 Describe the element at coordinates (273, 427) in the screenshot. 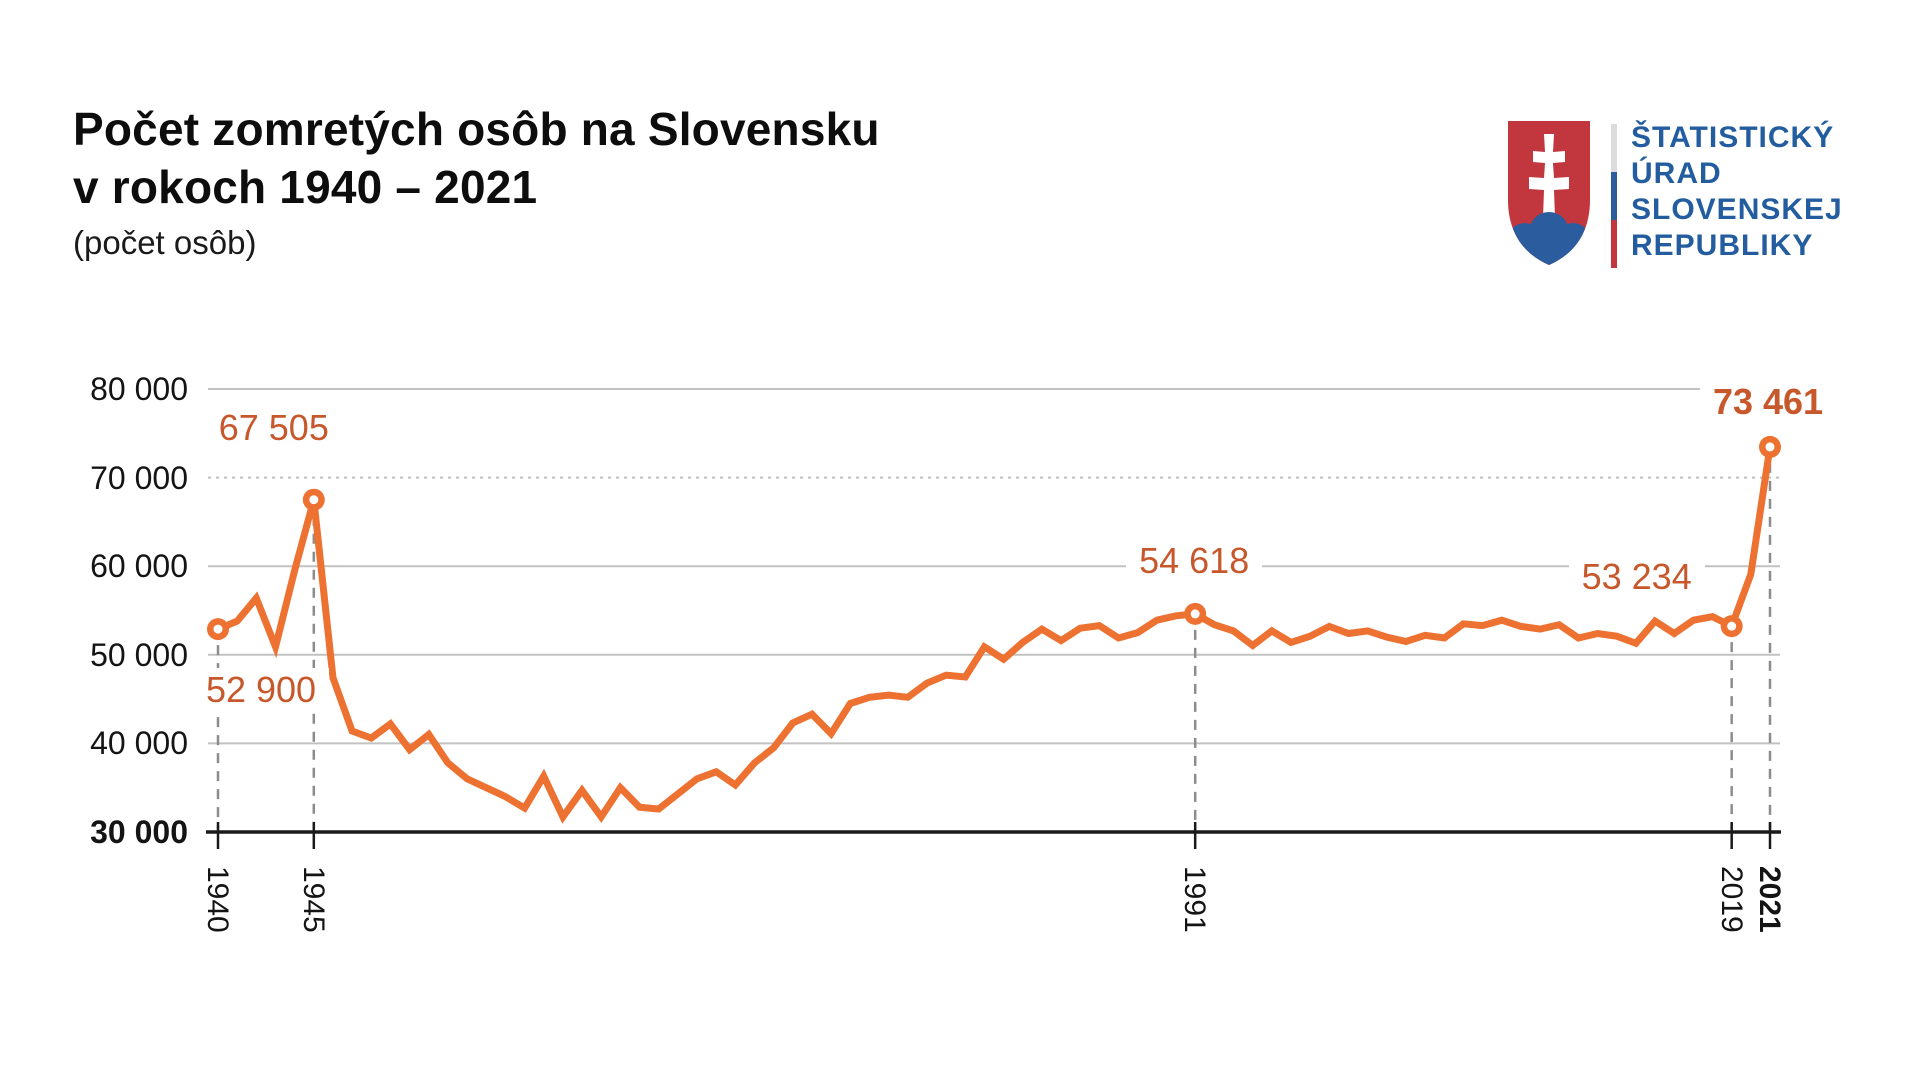

I see `data-point-label-1945: 67 505` at that location.